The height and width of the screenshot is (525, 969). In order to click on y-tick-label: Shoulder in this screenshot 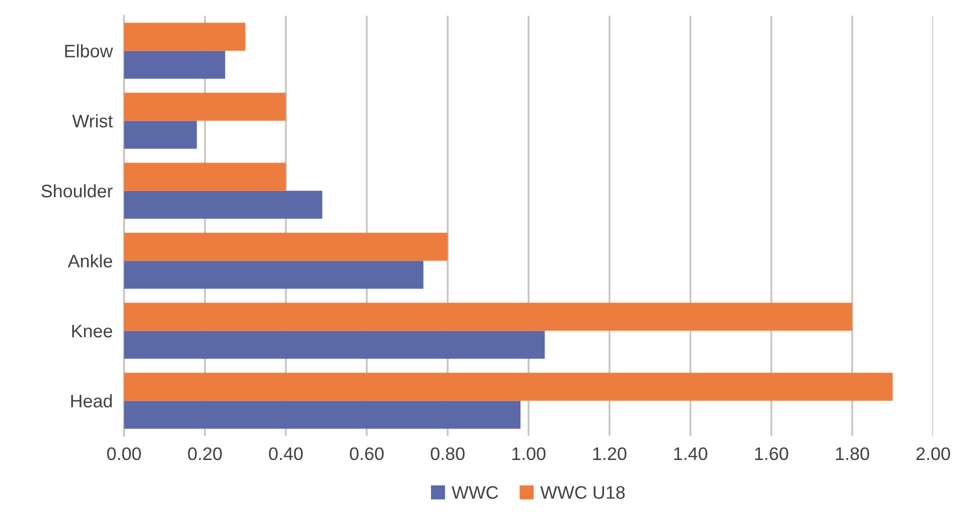, I will do `click(77, 191)`.